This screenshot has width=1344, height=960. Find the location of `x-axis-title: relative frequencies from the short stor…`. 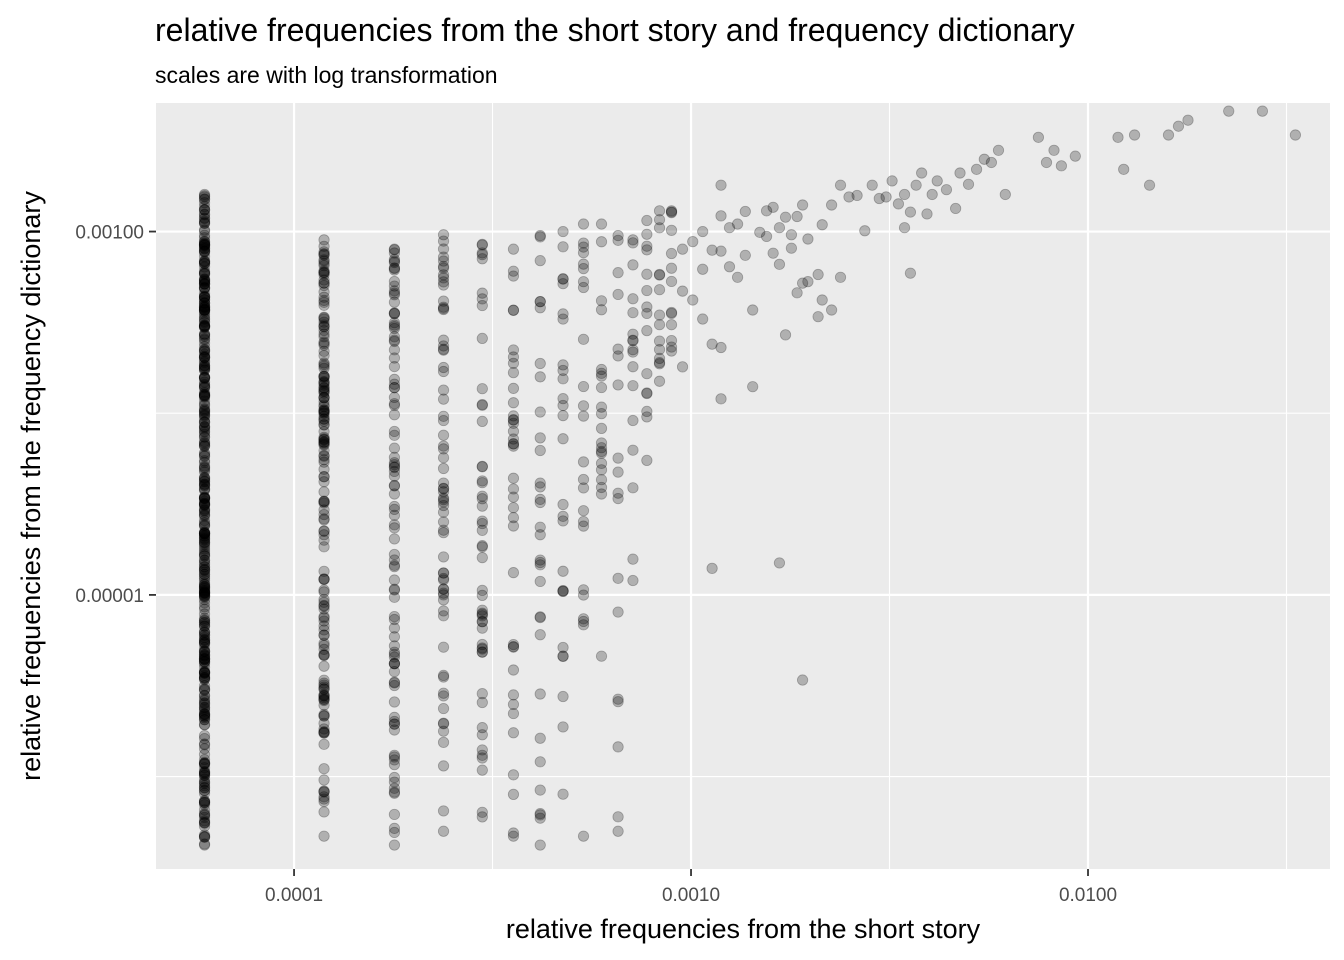

x-axis-title: relative frequencies from the short stor… is located at coordinates (743, 929).